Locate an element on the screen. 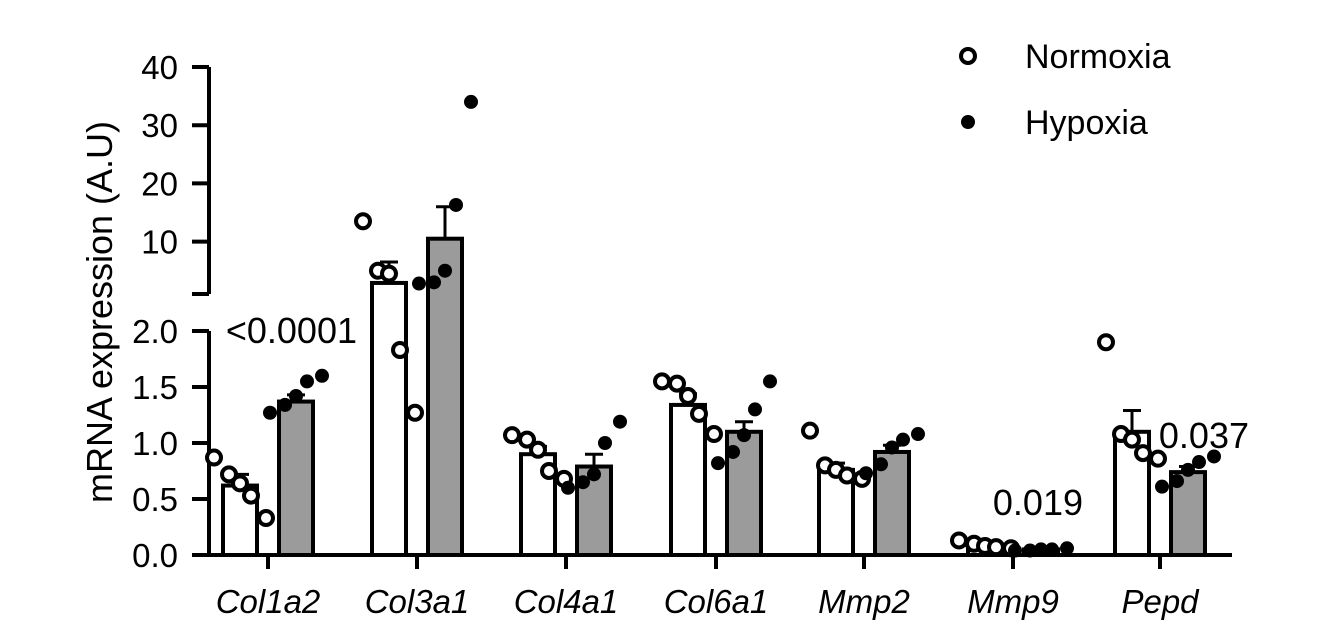 This screenshot has width=1329, height=634. x-tick-label: Mmp2 is located at coordinates (864, 601).